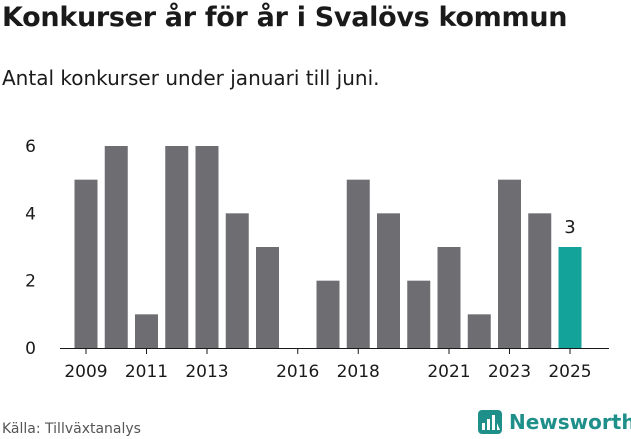 The width and height of the screenshot is (631, 439). What do you see at coordinates (237, 280) in the screenshot?
I see `bar-2014` at bounding box center [237, 280].